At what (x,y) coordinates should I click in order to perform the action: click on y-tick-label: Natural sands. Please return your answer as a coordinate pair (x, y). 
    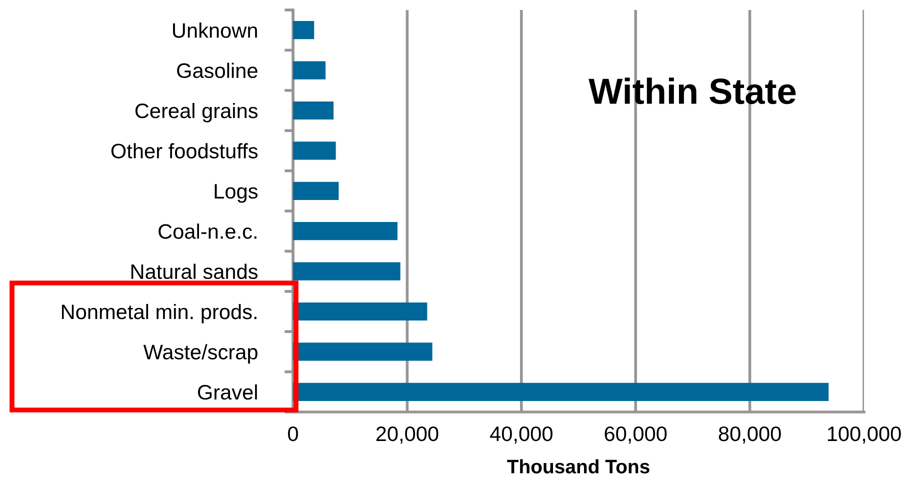
    Looking at the image, I should click on (194, 272).